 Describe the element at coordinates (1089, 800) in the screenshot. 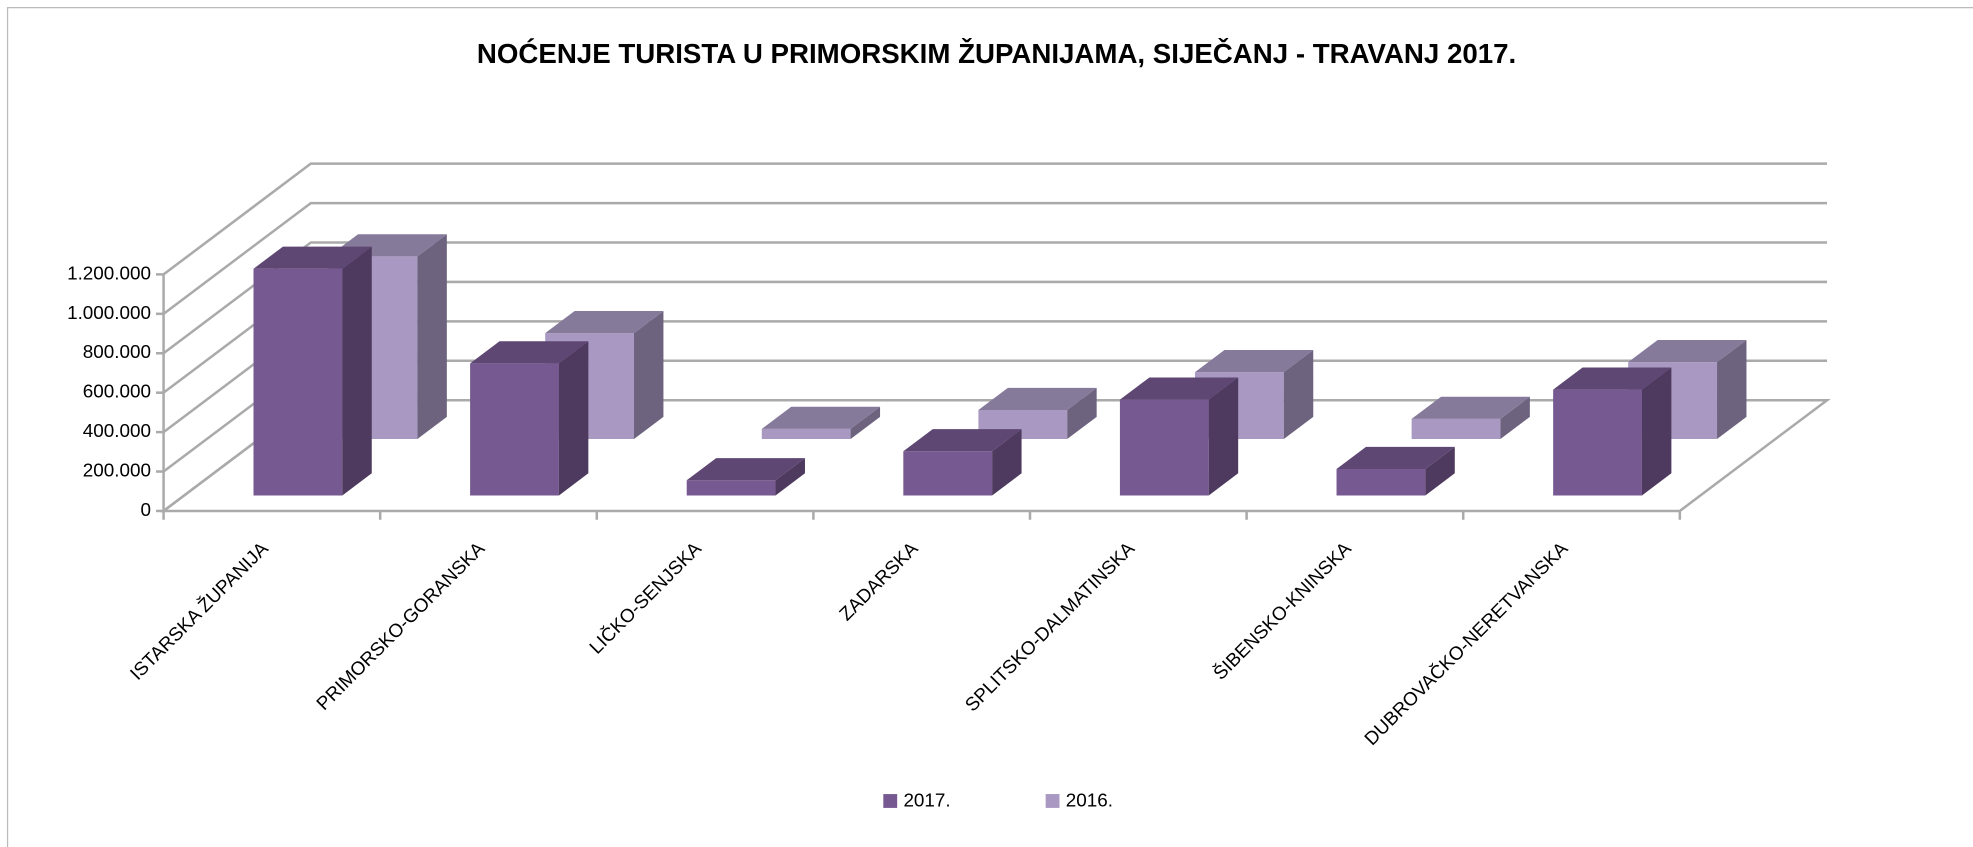

I see `legend-label: 2016.` at that location.